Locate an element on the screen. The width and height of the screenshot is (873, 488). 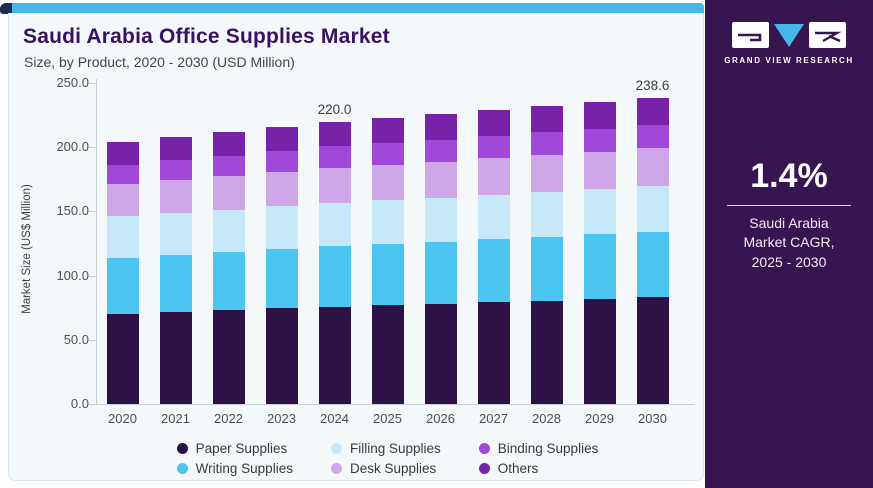
stacked-bar-2025 is located at coordinates (387, 261).